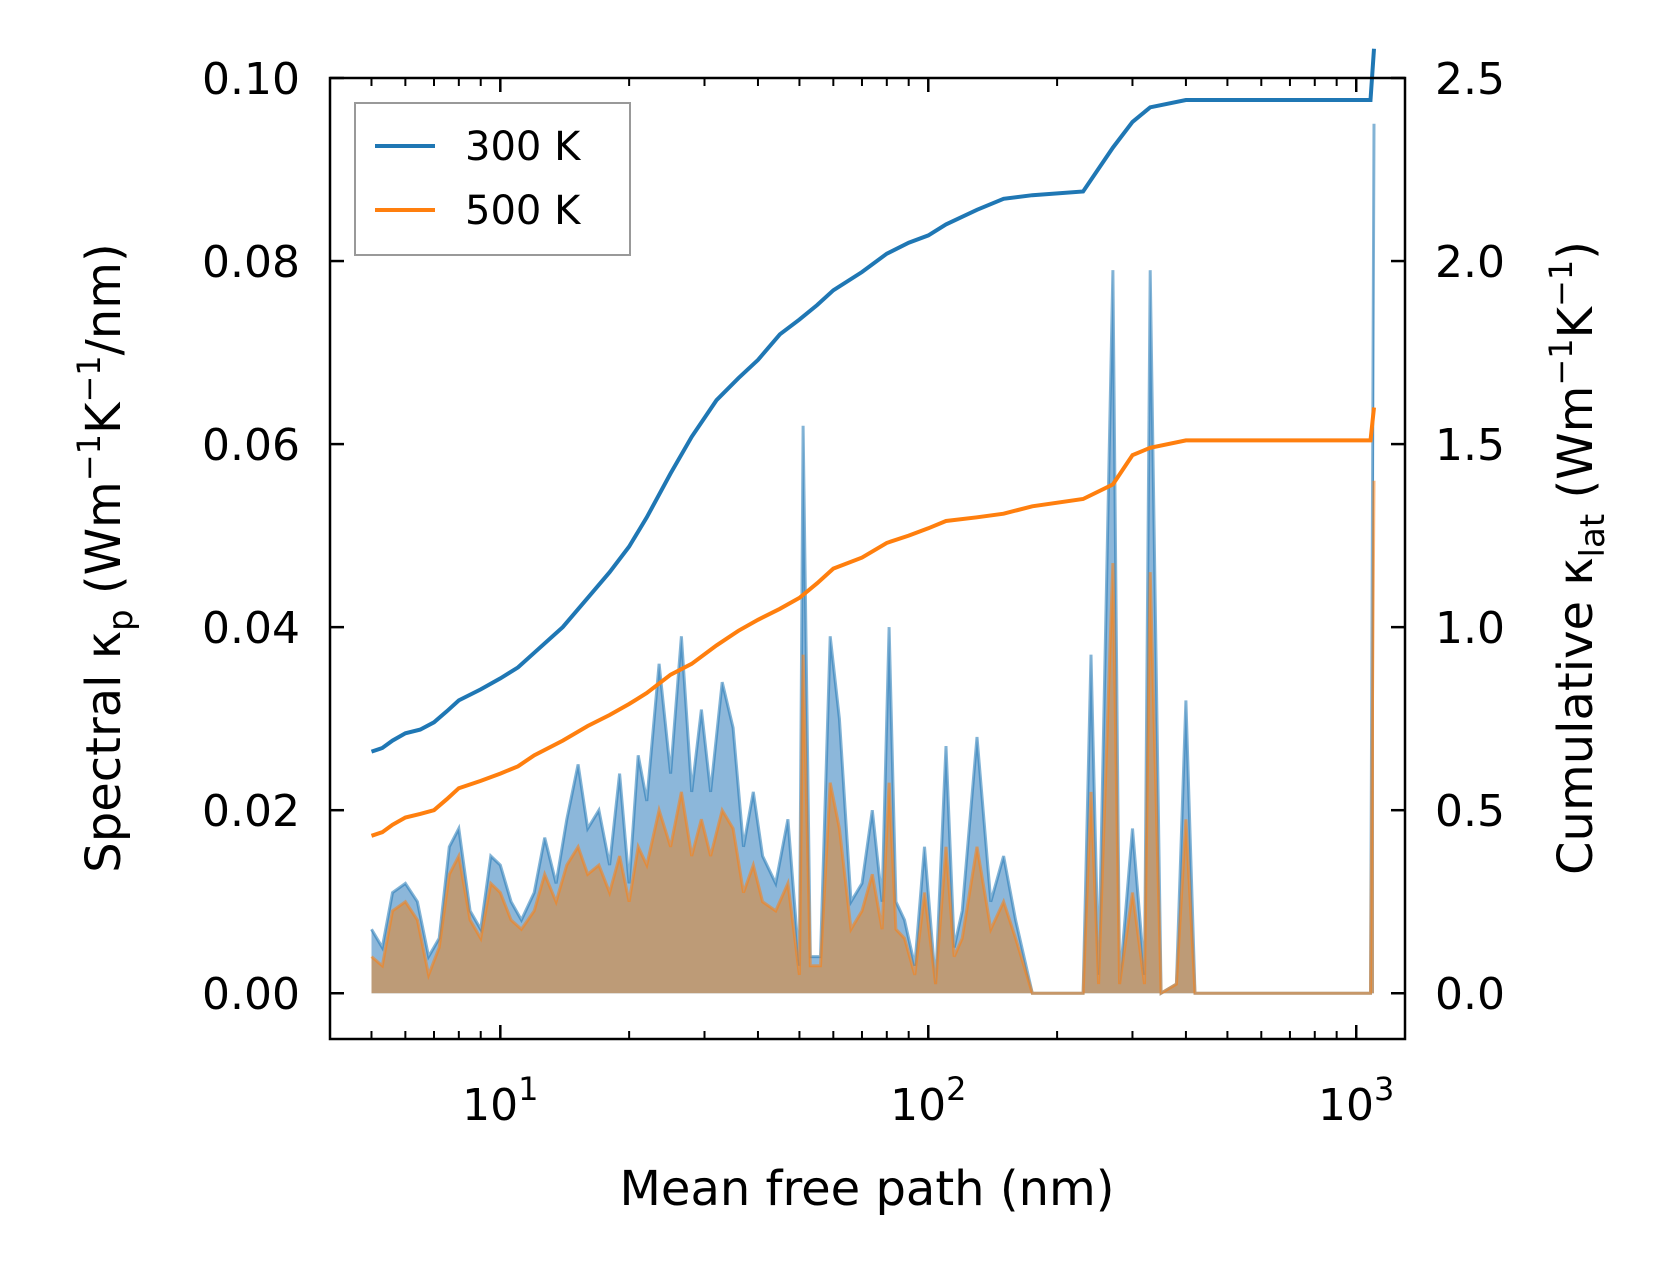  Describe the element at coordinates (251, 811) in the screenshot. I see `y-left-tick-label: 0.02` at that location.